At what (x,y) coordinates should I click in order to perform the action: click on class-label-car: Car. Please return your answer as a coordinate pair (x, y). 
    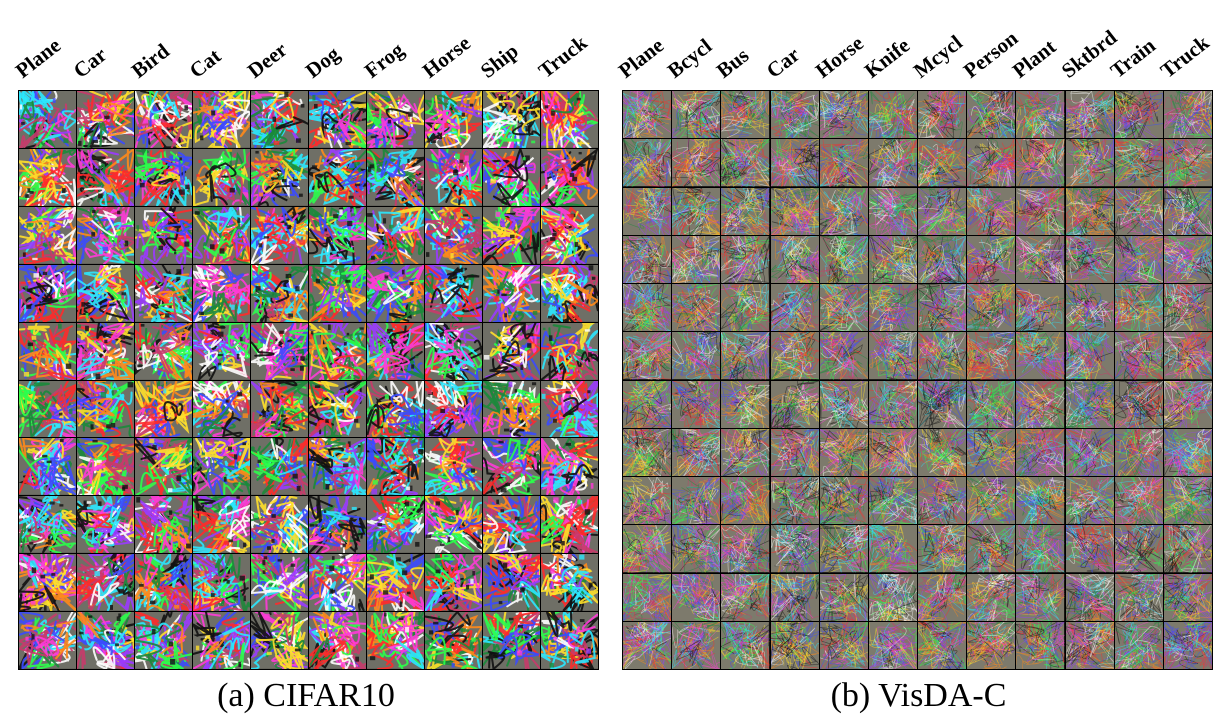
    Looking at the image, I should click on (90, 63).